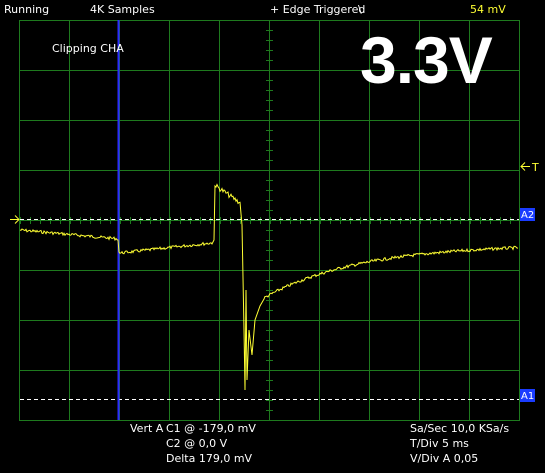  I want to click on sample-rate-readout: Sa/Sec 10,0 KSa/s, so click(460, 428).